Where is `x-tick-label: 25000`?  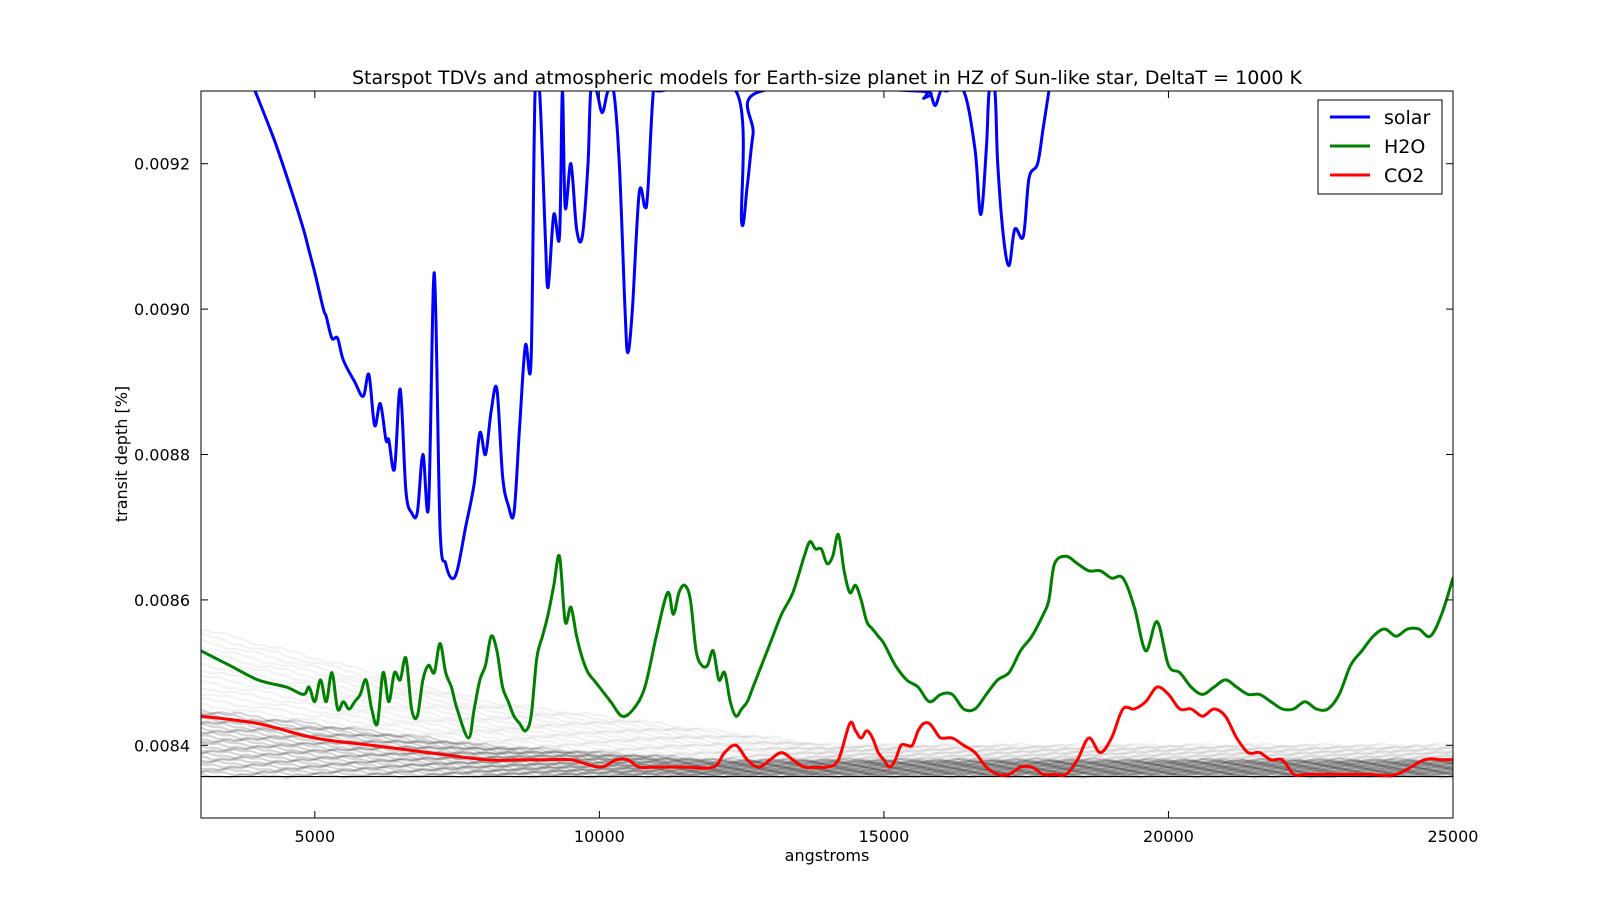
x-tick-label: 25000 is located at coordinates (1453, 836).